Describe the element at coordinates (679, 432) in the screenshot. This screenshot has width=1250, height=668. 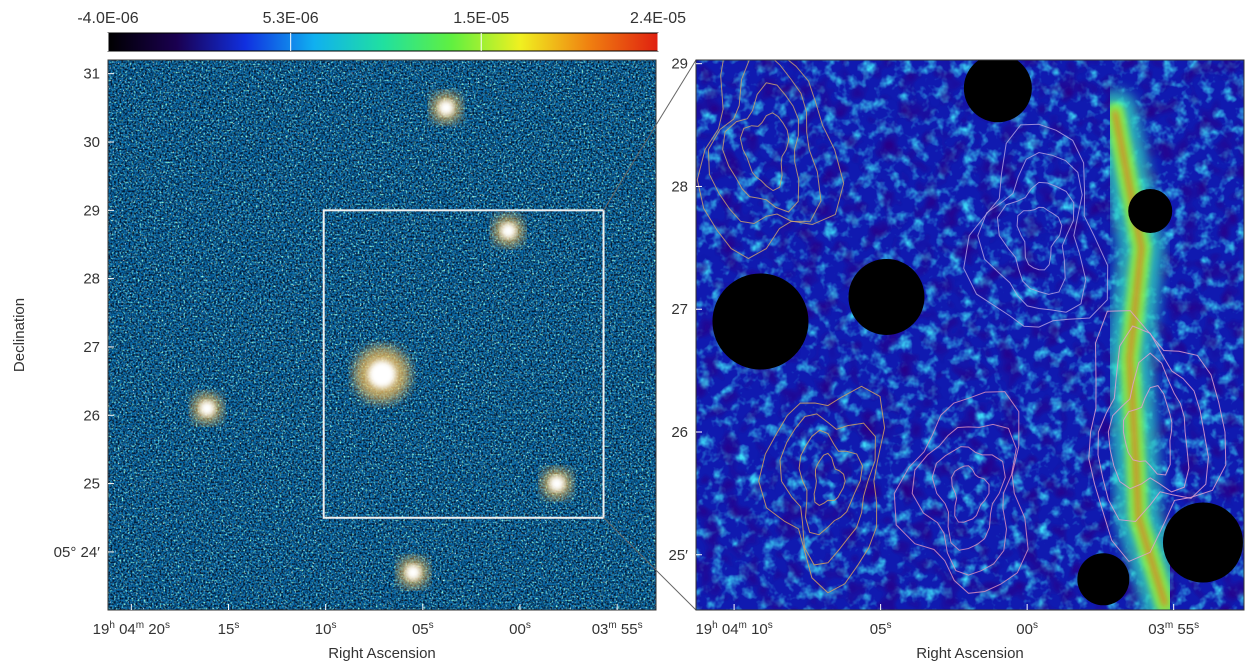
I see `right-y-tick-label: 26` at that location.